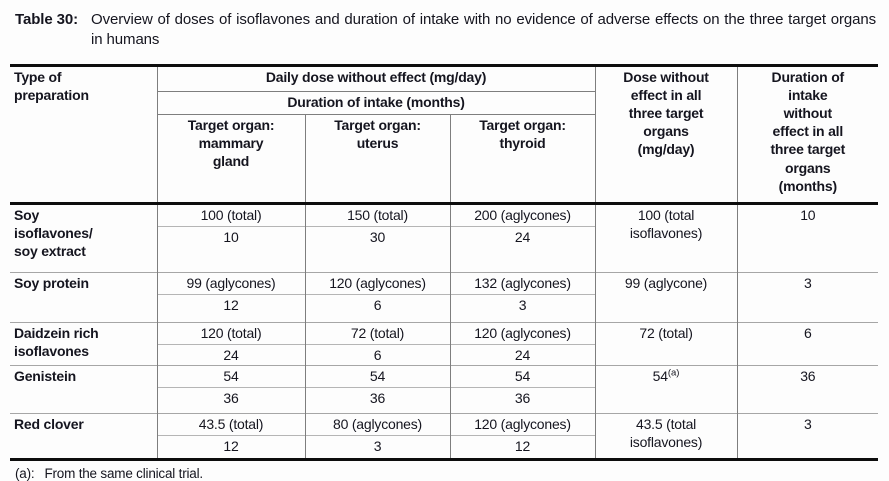  What do you see at coordinates (47, 19) in the screenshot?
I see `table-caption-label: Table 30:` at bounding box center [47, 19].